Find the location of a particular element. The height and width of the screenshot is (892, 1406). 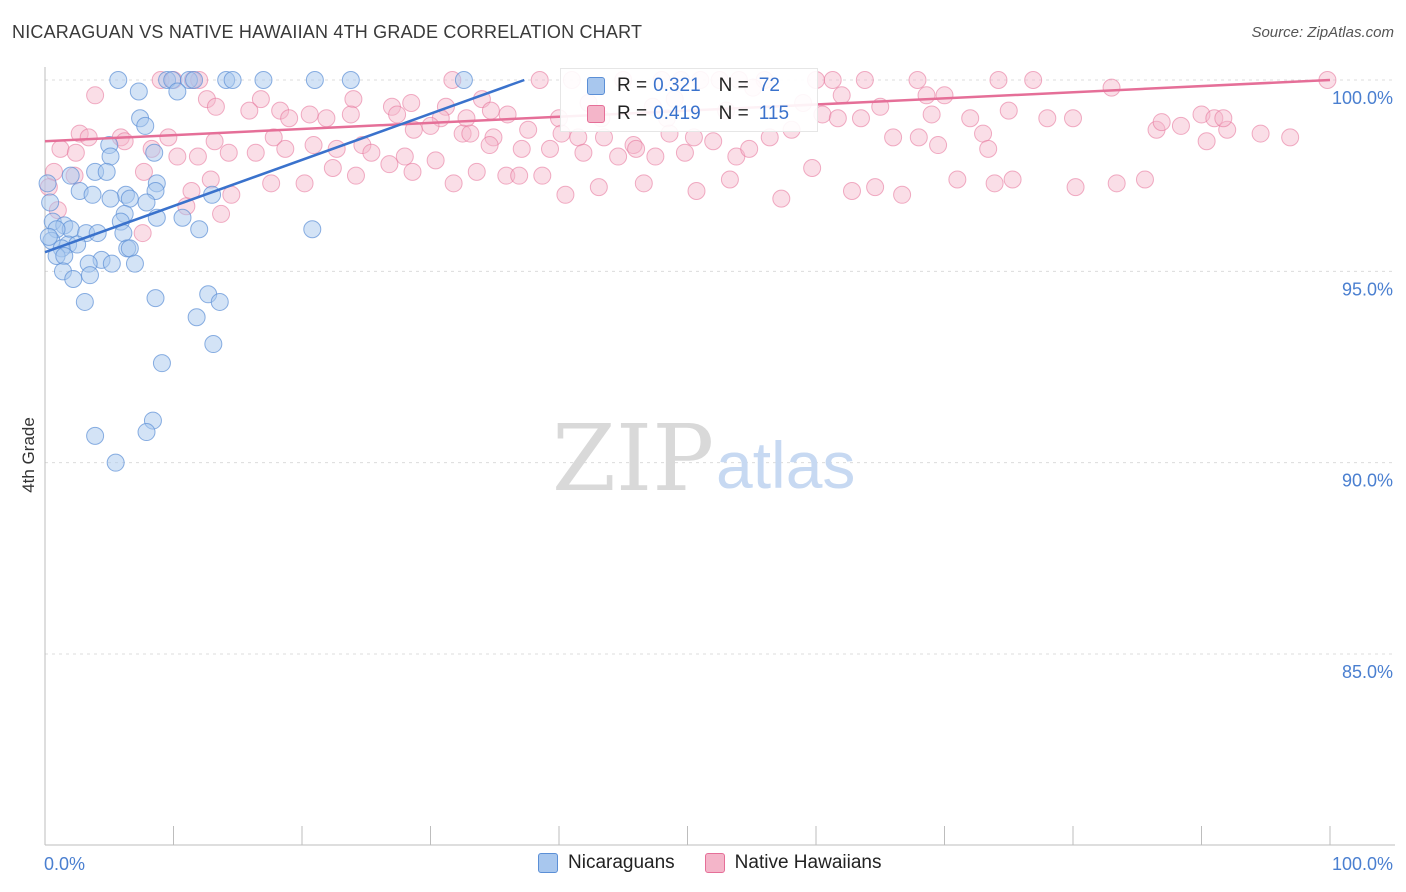

y-tick-label: 100.0% is located at coordinates (1362, 98).